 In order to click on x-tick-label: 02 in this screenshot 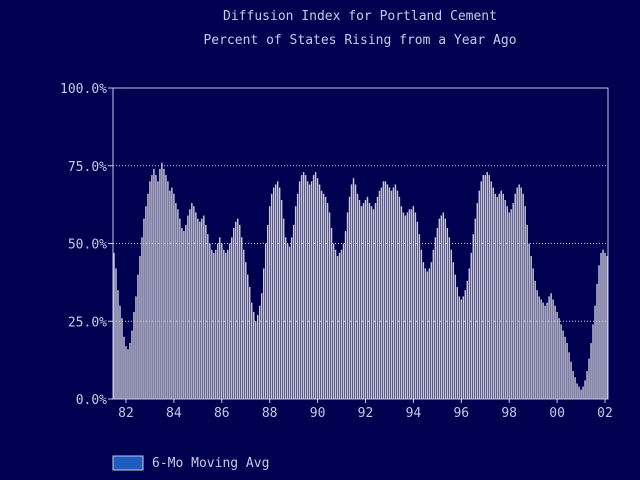, I will do `click(605, 413)`.